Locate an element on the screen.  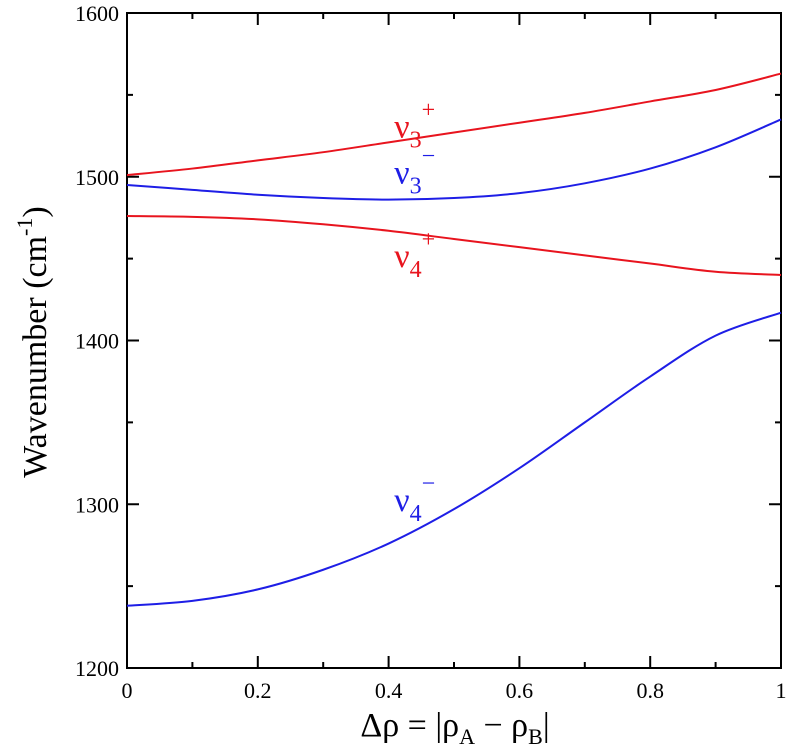
series-label-nu4-plus: ν4+ is located at coordinates (414, 255).